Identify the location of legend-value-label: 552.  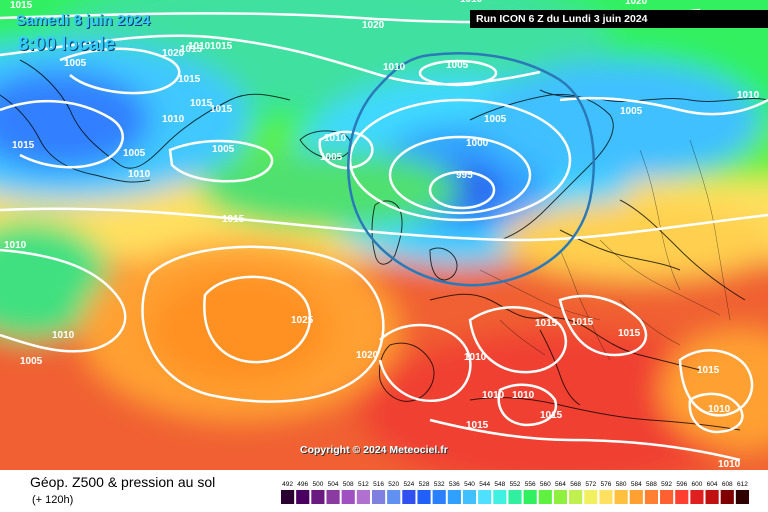
(515, 484).